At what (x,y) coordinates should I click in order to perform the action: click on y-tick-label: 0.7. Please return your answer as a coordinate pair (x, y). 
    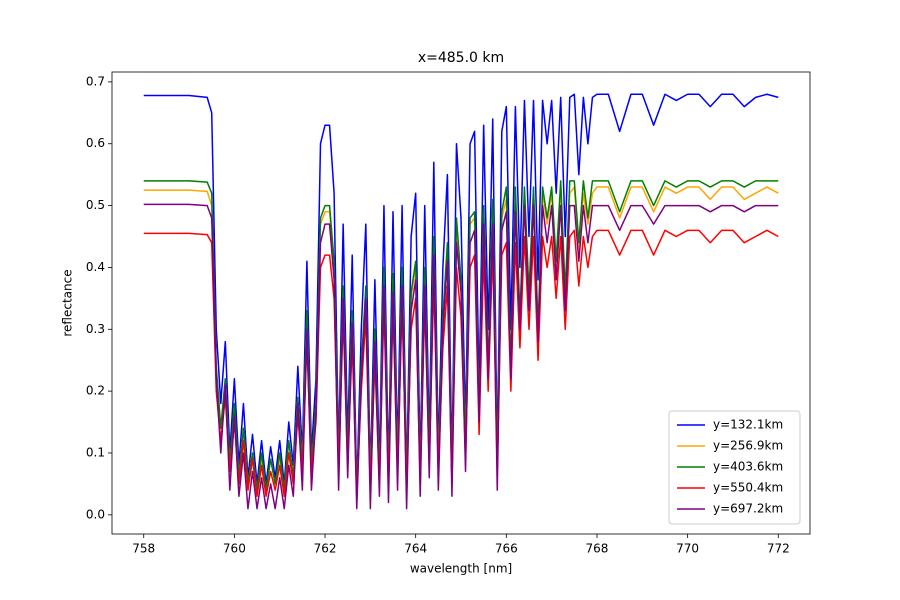
    Looking at the image, I should click on (95, 81).